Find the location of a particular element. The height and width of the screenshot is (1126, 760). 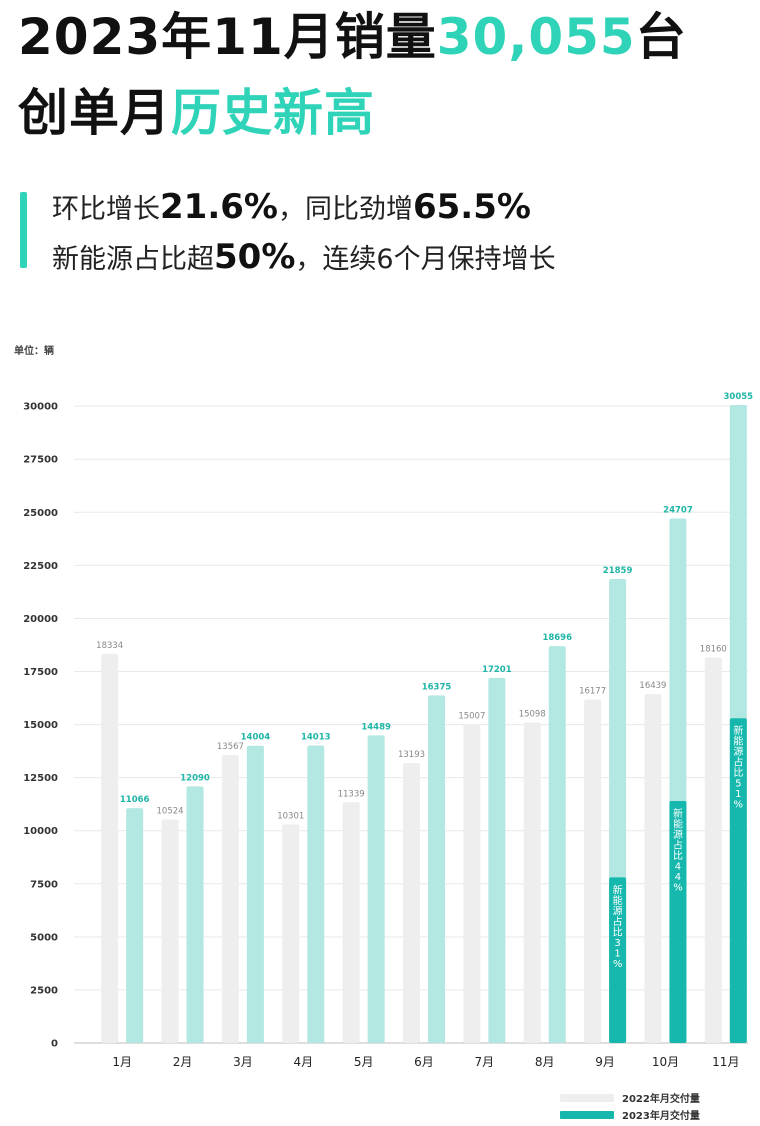

subtitle-2-b: 50% is located at coordinates (255, 257).